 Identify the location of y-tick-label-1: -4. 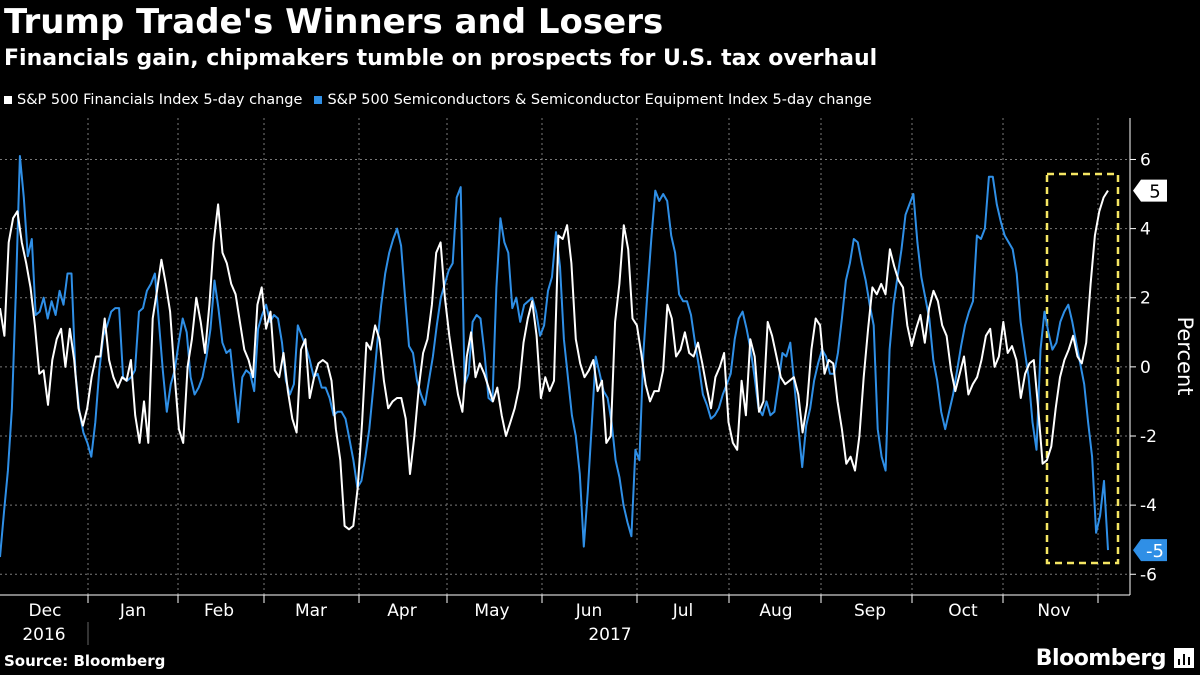
(1148, 506).